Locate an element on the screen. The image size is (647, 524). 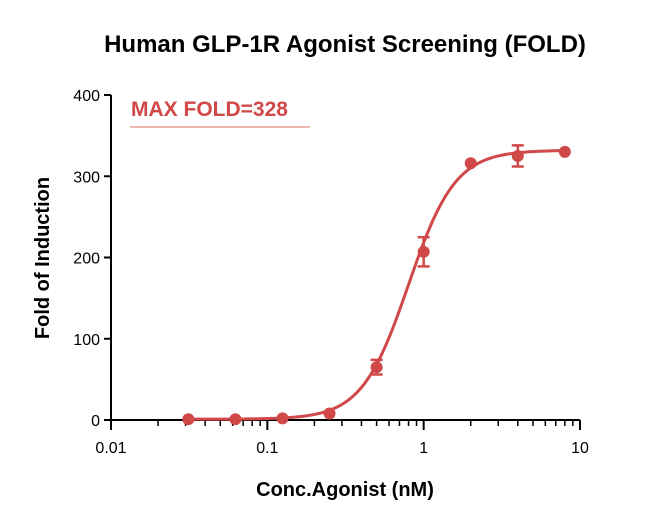
annotation-text: MAX FOLD=328 is located at coordinates (209, 109).